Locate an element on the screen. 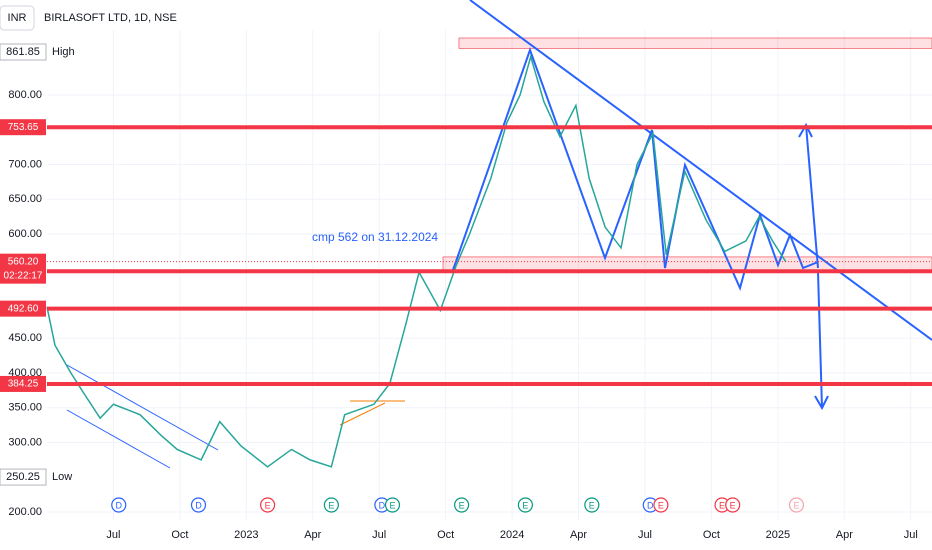 This screenshot has height=550, width=932. currency: INR is located at coordinates (17, 18).